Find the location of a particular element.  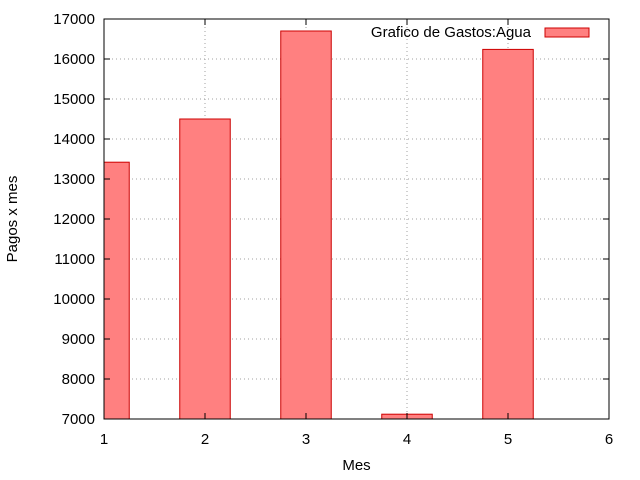

y-tick-label: 11000 is located at coordinates (74, 259).